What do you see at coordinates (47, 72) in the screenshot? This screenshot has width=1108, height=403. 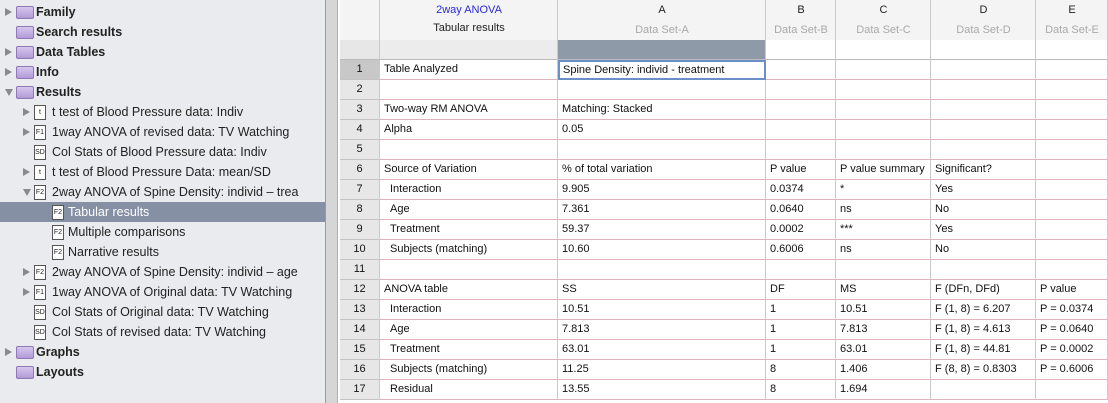 I see `nav-label: Info` at bounding box center [47, 72].